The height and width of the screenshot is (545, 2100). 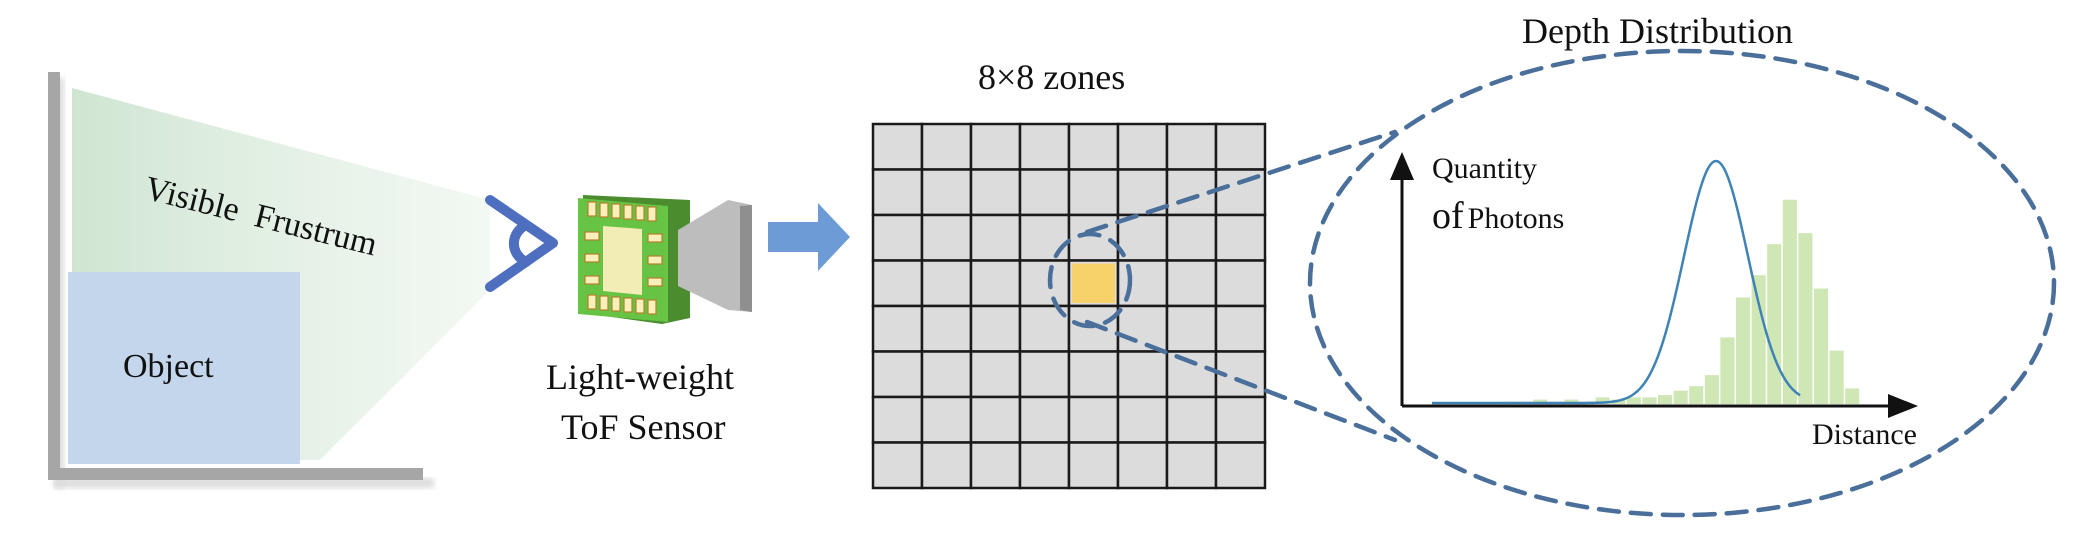 I want to click on wall-floor, so click(x=235, y=474).